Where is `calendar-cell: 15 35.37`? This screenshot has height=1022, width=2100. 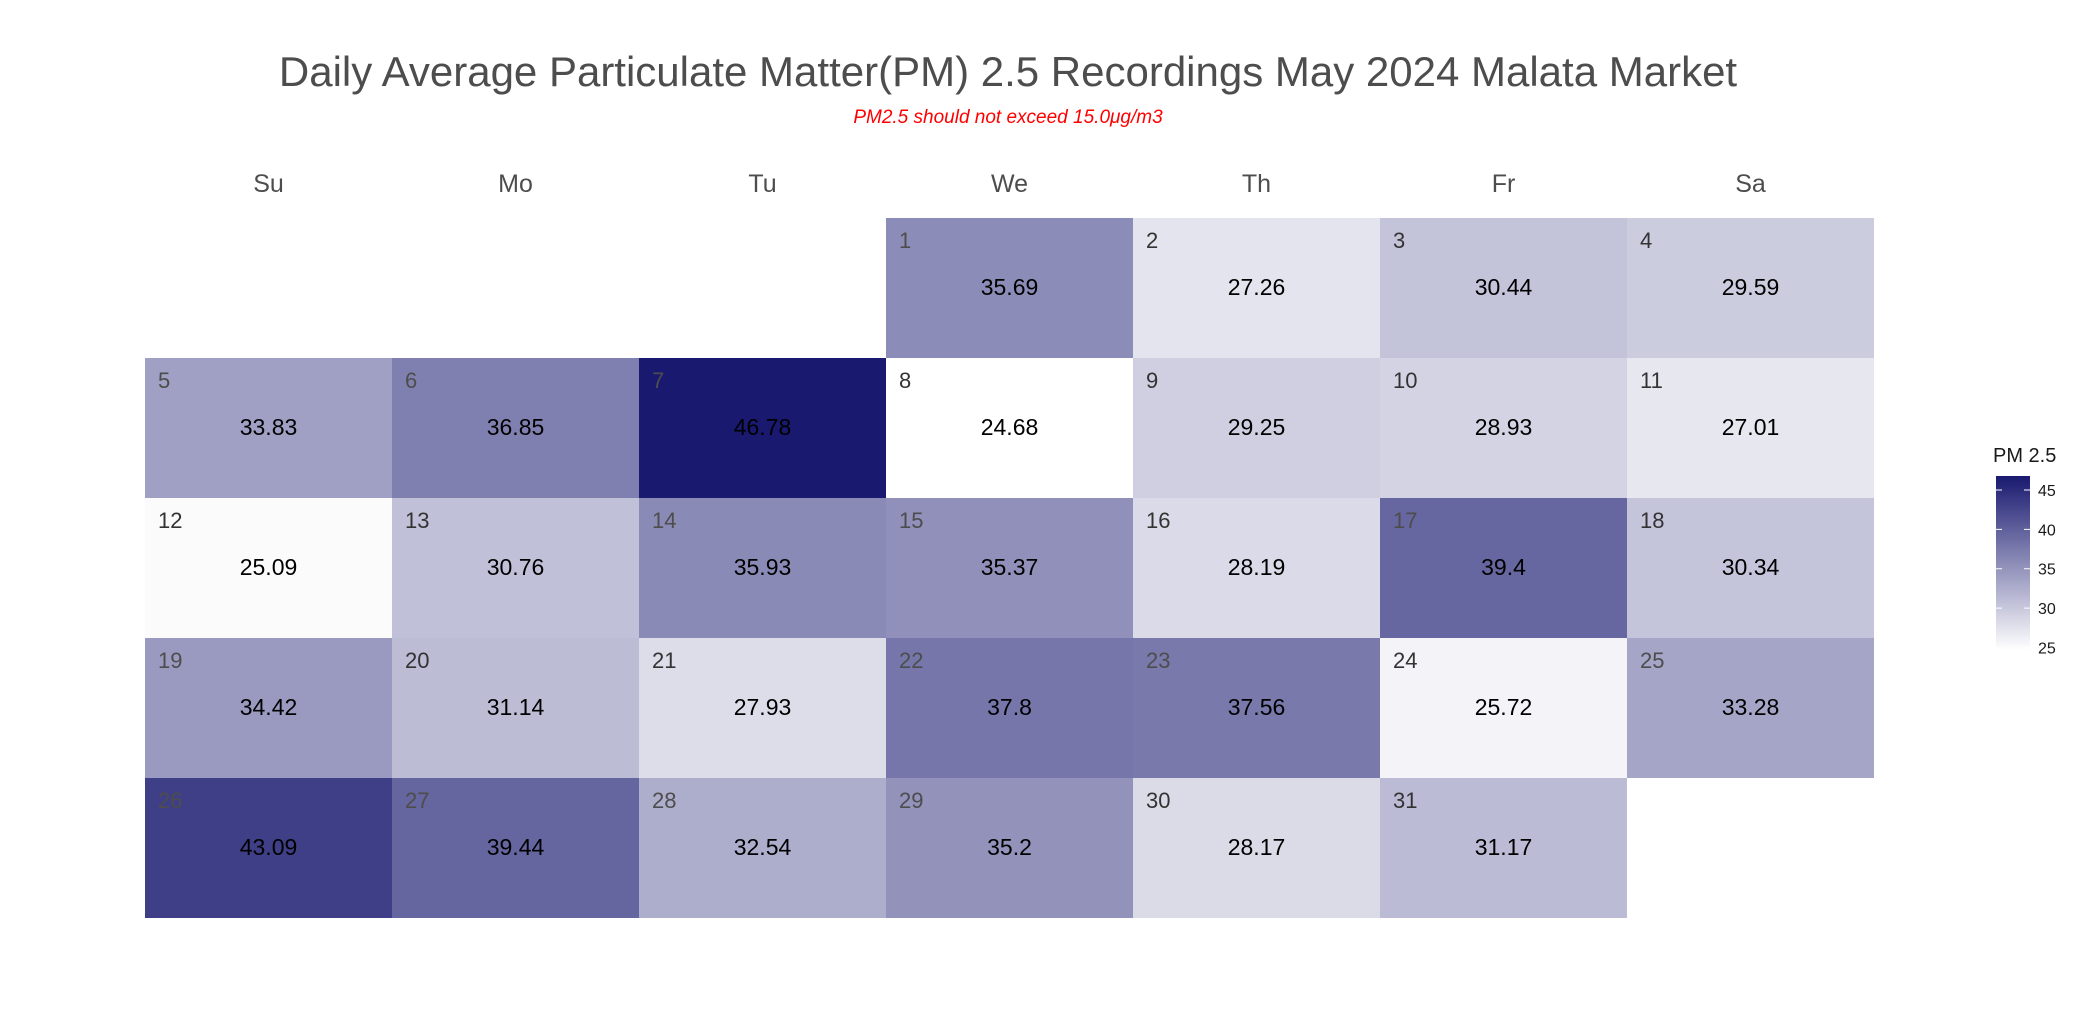 calendar-cell: 15 35.37 is located at coordinates (1009, 568).